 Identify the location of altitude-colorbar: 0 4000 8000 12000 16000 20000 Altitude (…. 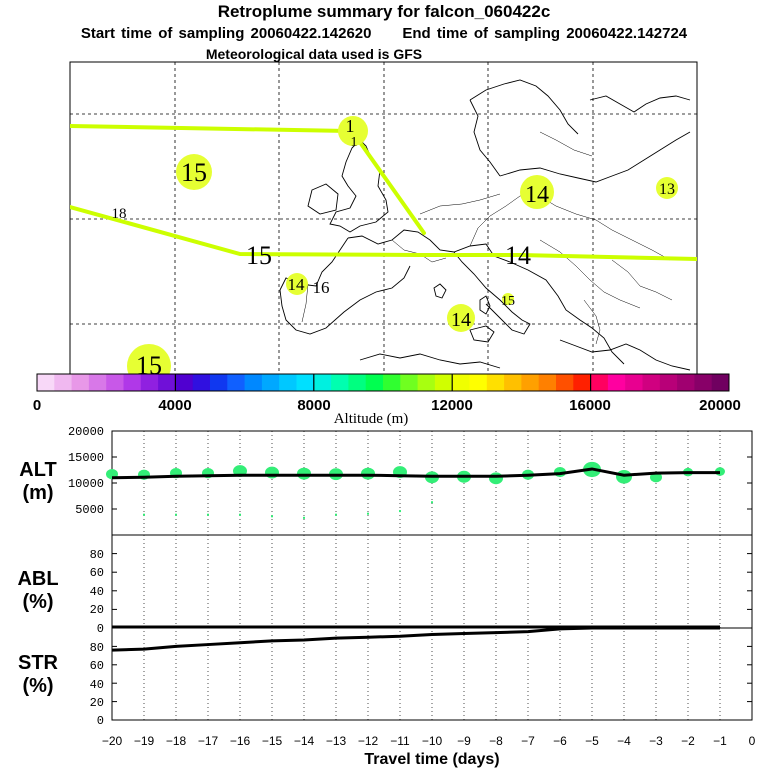
(387, 400).